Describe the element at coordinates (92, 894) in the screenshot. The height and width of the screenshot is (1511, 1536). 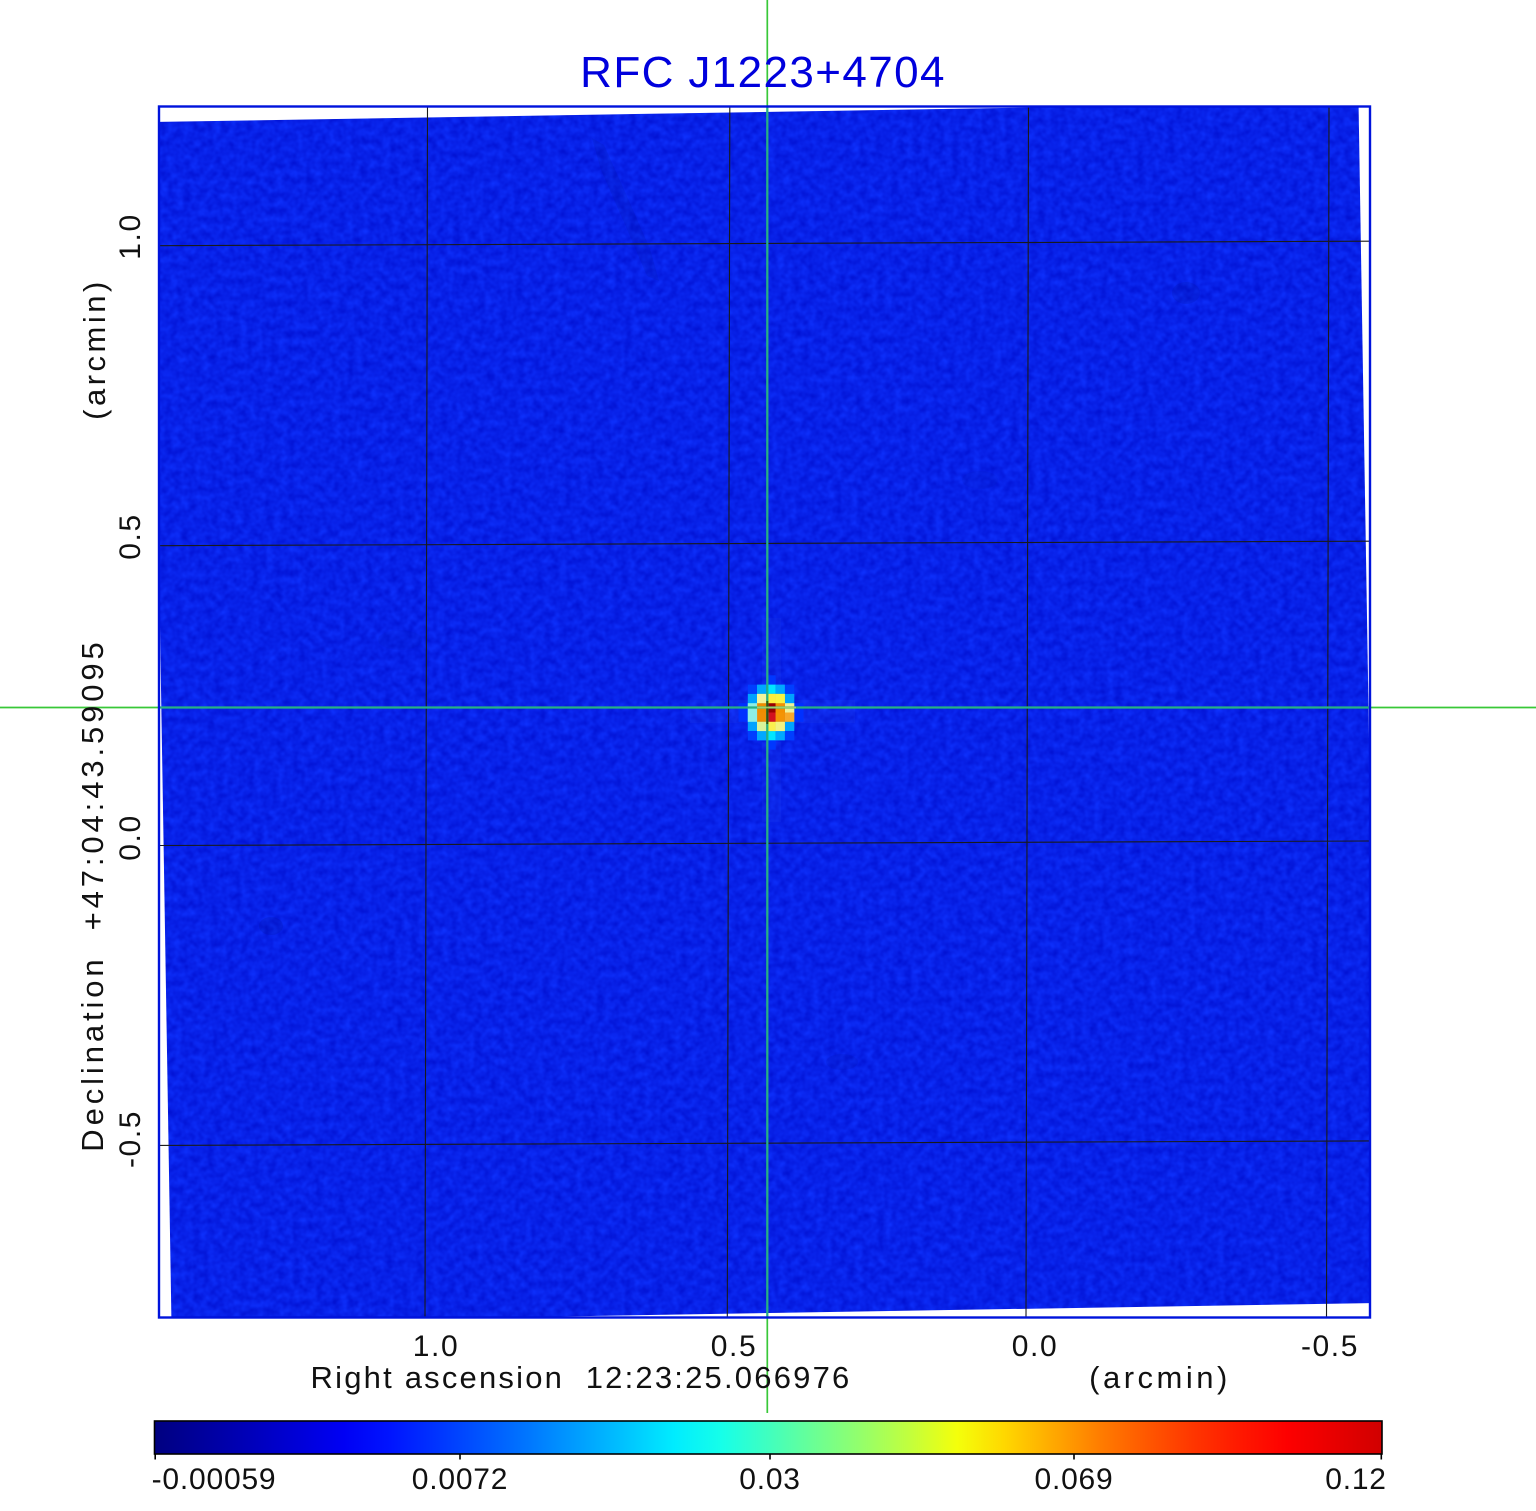
I see `svg-text: Declination +47:04:43.59095` at that location.